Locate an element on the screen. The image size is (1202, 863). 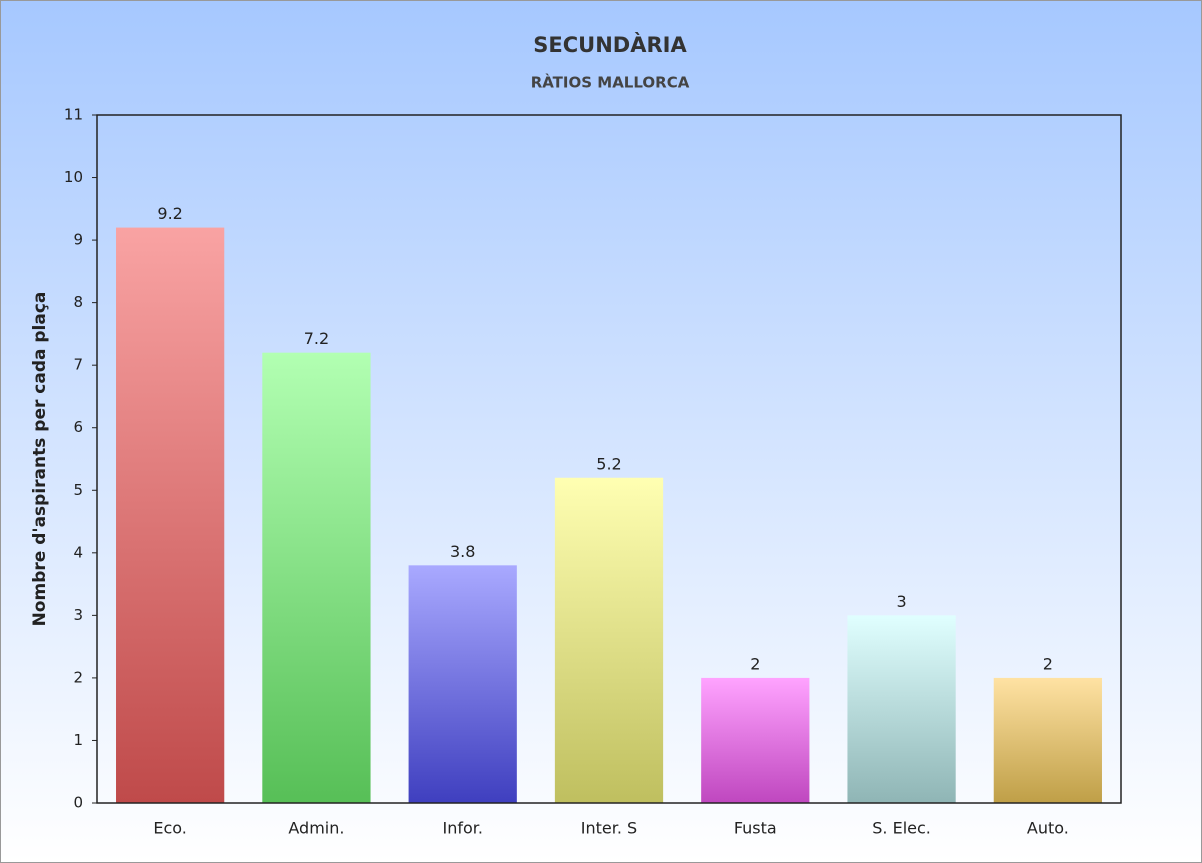
x-tick-label: Admin. is located at coordinates (316, 828).